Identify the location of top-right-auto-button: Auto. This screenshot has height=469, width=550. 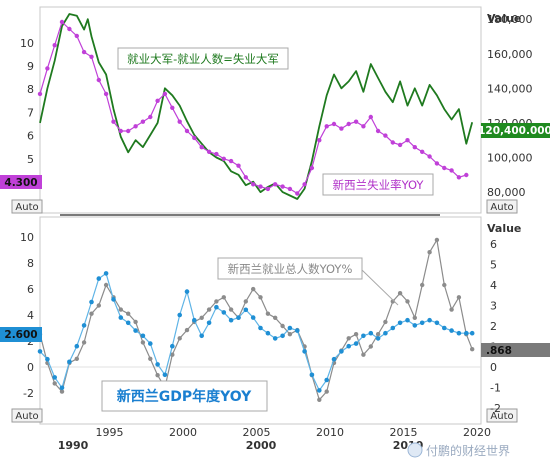
(502, 206).